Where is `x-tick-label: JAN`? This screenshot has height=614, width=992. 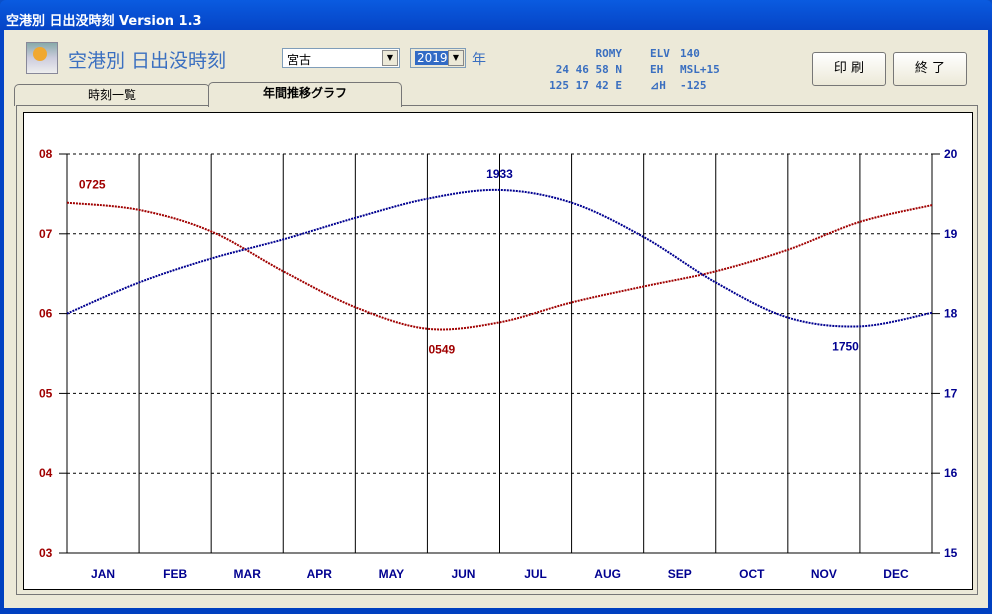
x-tick-label: JAN is located at coordinates (103, 574).